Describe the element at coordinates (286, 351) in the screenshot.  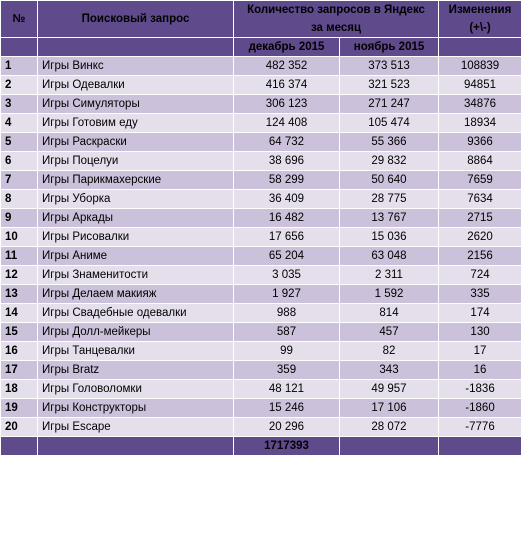
I see `row-dec-count: 99` at that location.